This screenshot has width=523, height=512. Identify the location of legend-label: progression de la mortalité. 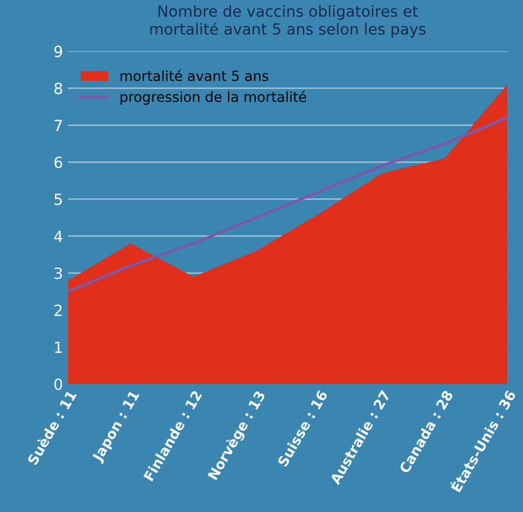
(213, 97).